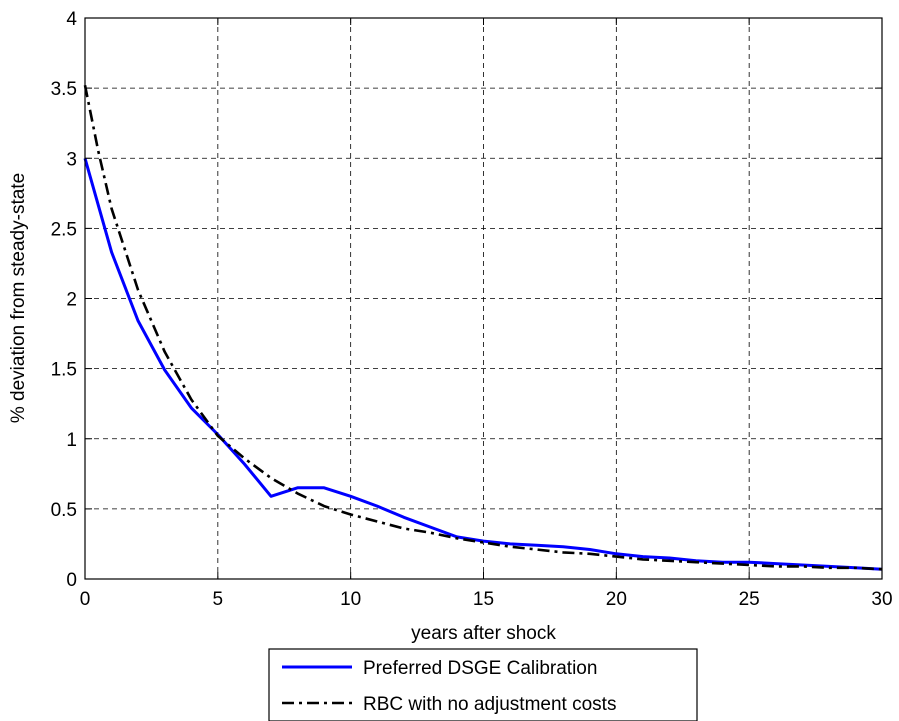 The width and height of the screenshot is (899, 721). I want to click on legend-label-0: Preferred DSGE Calibration, so click(480, 668).